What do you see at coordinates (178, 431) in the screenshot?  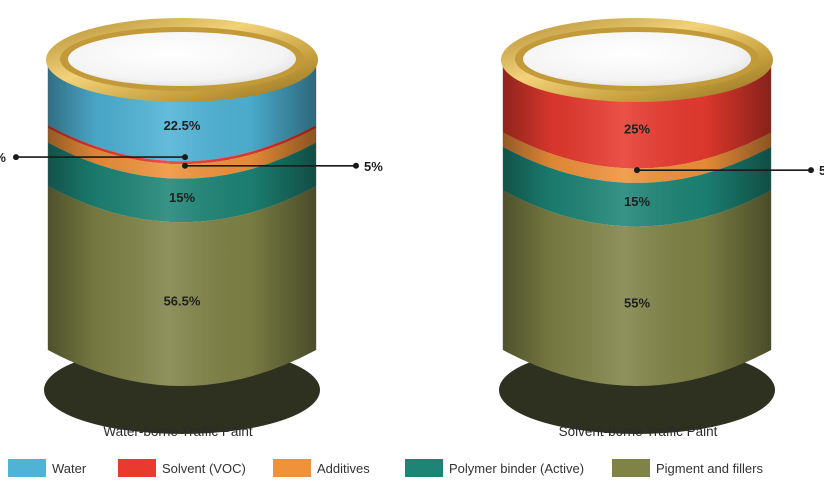 I see `chart-title-water-borne: Water-borne Traffic Paint` at bounding box center [178, 431].